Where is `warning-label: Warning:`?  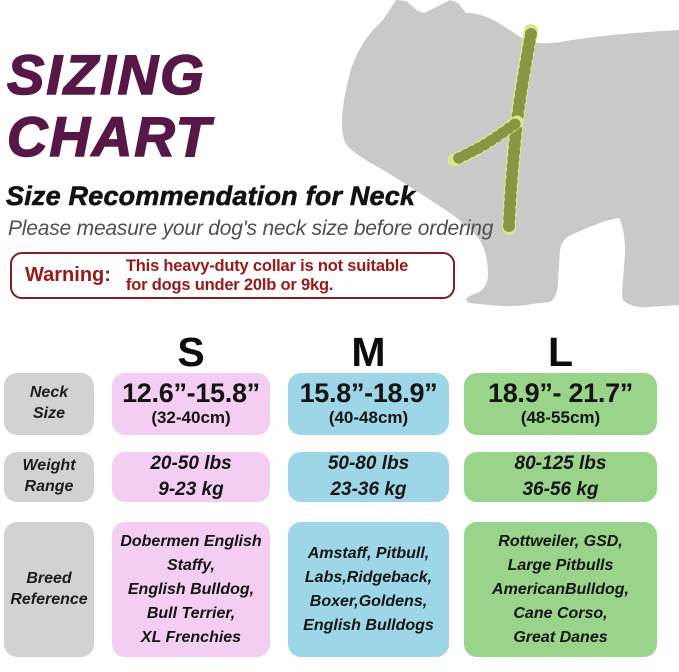 warning-label: Warning: is located at coordinates (68, 275).